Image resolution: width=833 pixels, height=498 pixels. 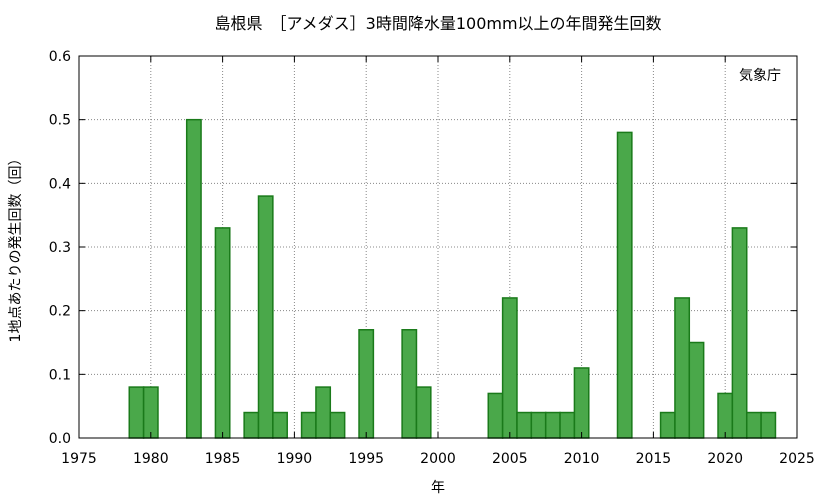 What do you see at coordinates (60, 121) in the screenshot?
I see `y-tick-label: 0.5` at bounding box center [60, 121].